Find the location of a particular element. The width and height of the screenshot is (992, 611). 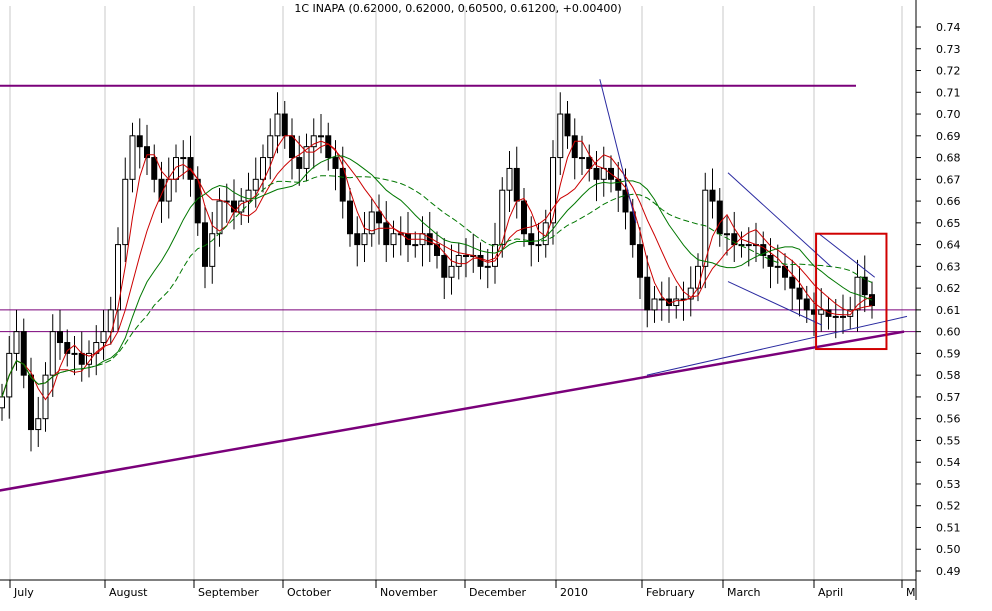

y-tick-label: 0.57 is located at coordinates (948, 397).